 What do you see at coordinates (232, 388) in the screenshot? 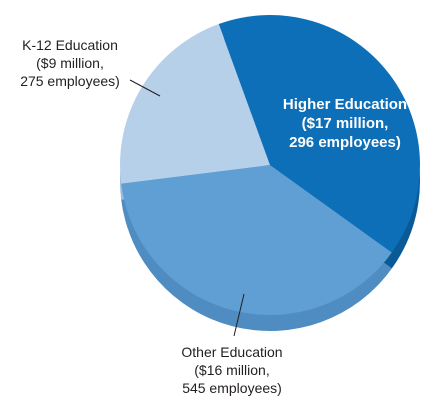
I see `label-other-detail-2: 545 employees)` at bounding box center [232, 388].